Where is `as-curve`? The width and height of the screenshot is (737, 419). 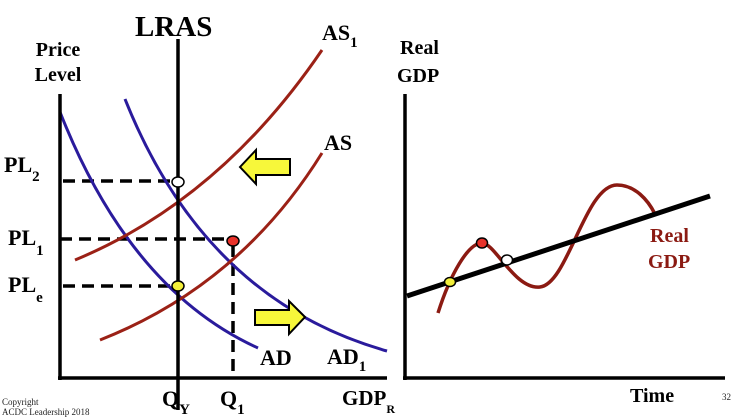
as-curve is located at coordinates (211, 247).